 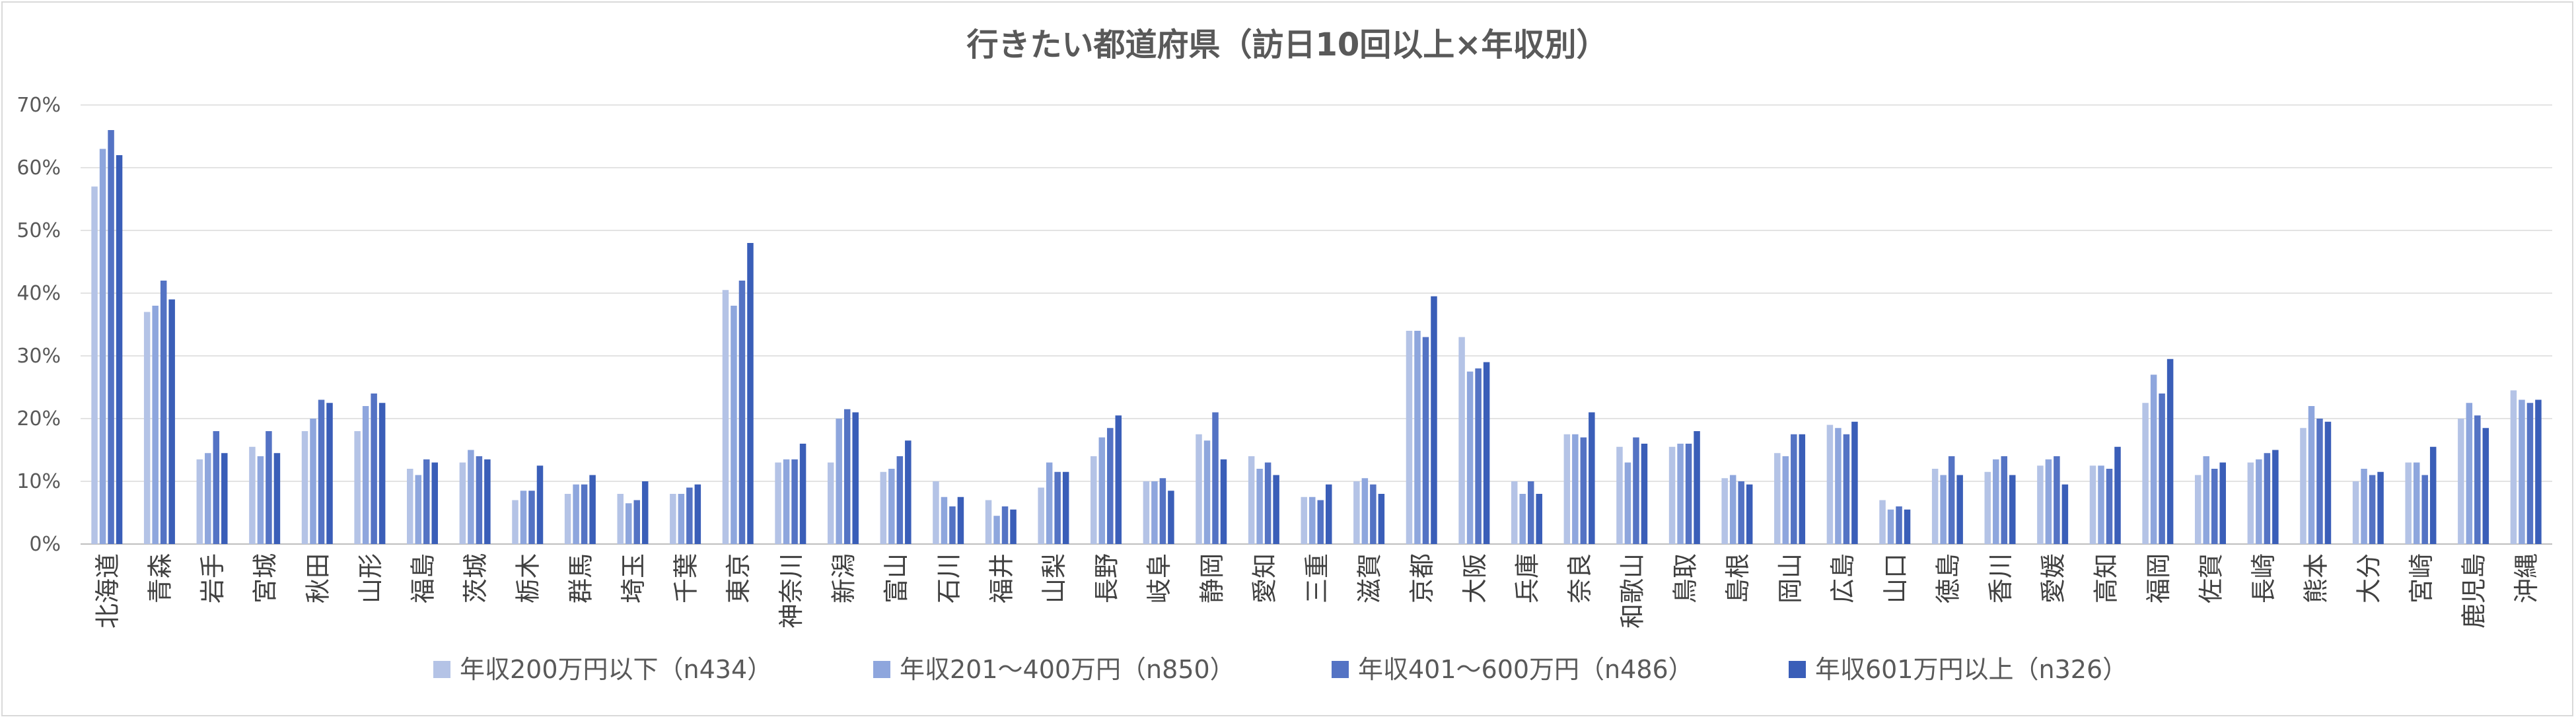 What do you see at coordinates (213, 578) in the screenshot?
I see `x-tick-label: 岩手` at bounding box center [213, 578].